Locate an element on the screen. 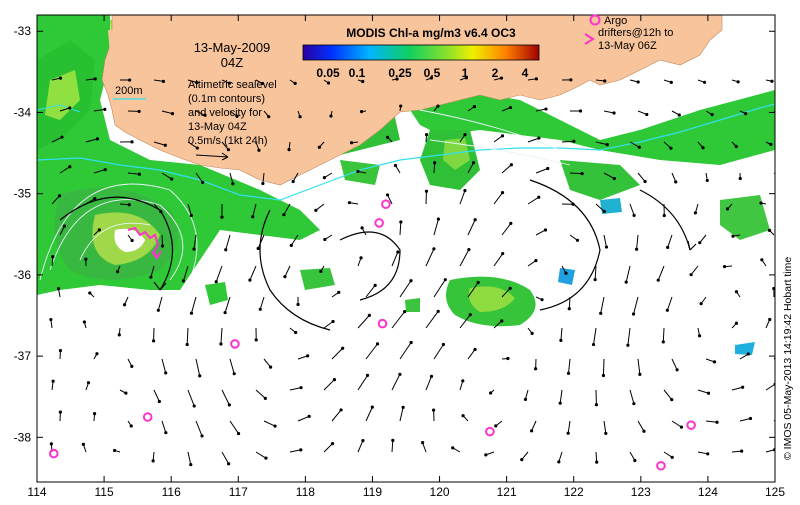  colorbar-gradient is located at coordinates (421, 52).